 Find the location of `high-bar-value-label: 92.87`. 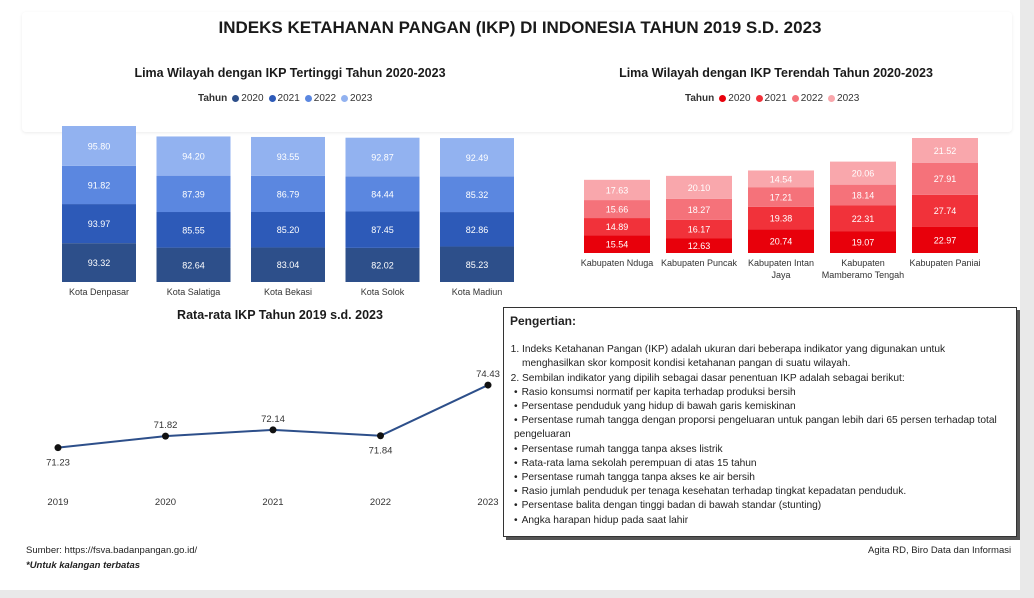

high-bar-value-label: 92.87 is located at coordinates (382, 158).